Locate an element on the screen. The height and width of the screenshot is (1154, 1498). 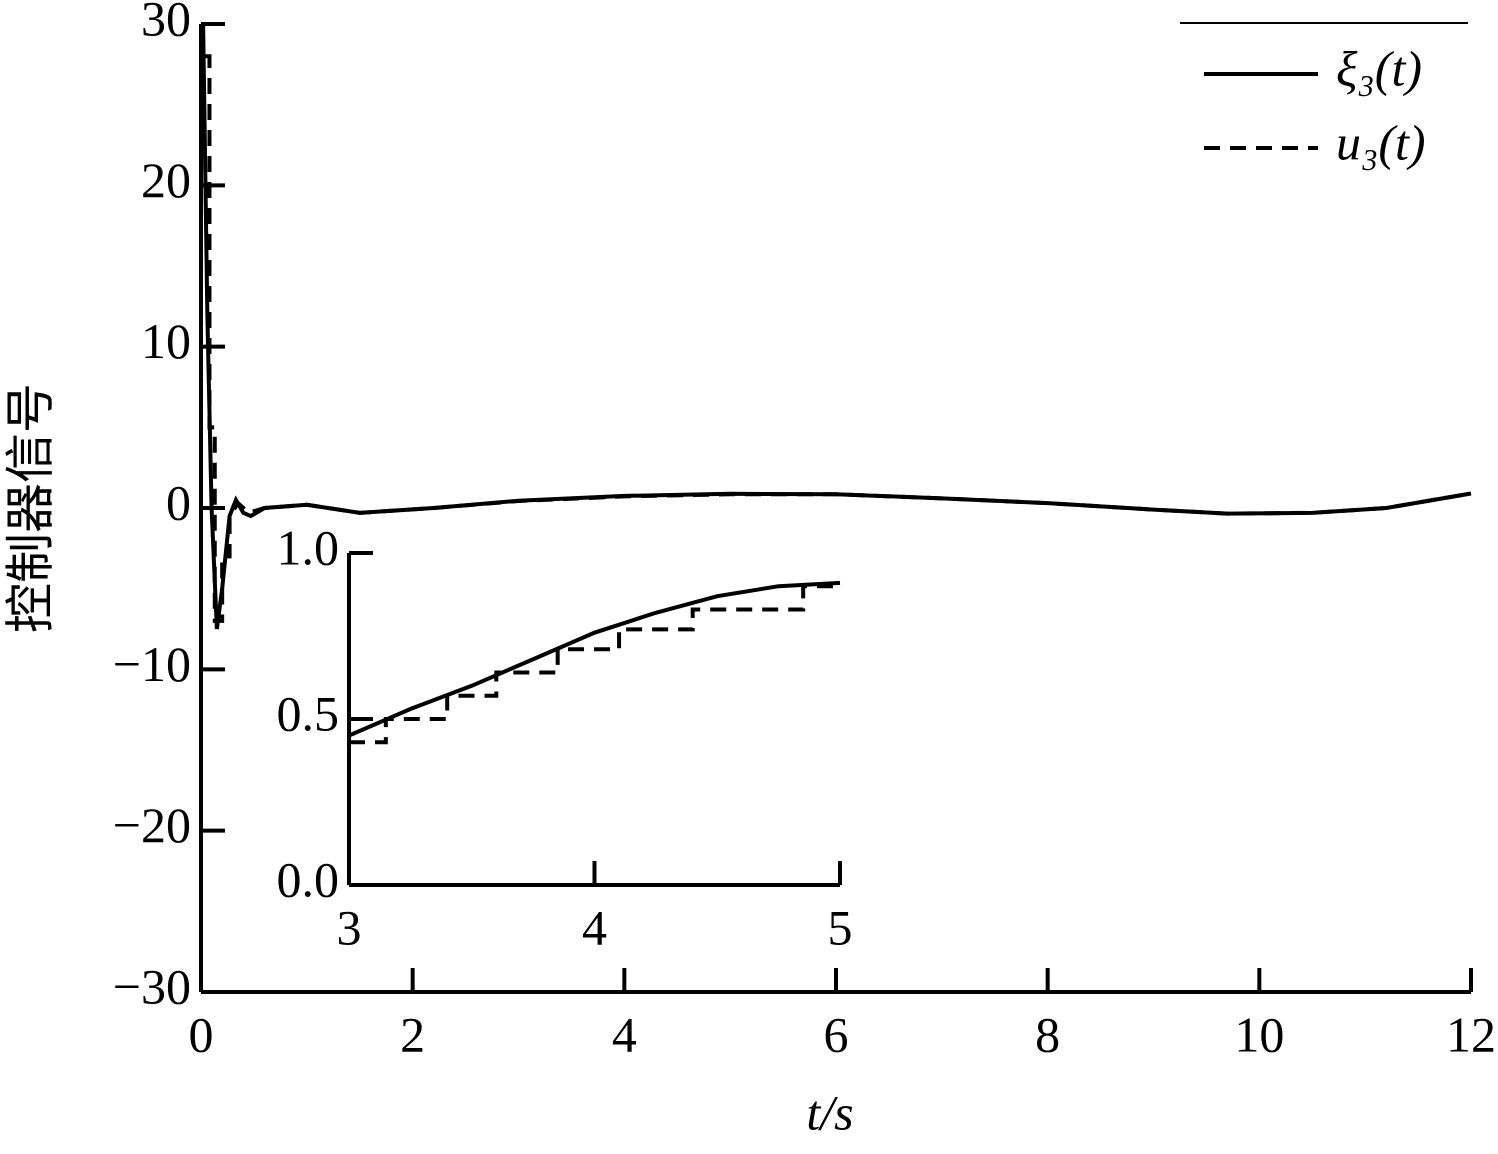
legend-label: ξ₃(t) is located at coordinates (1379, 68).